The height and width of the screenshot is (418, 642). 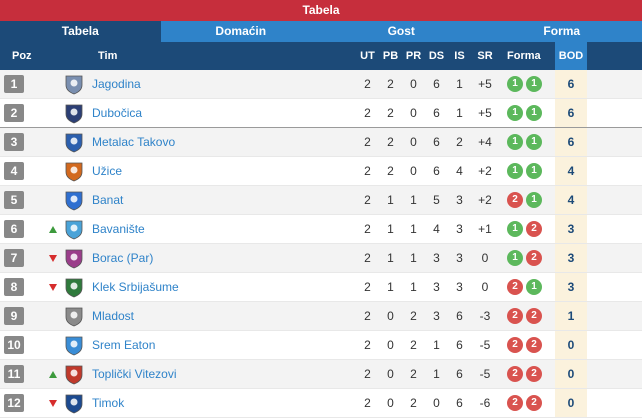 I want to click on team-link: Borac (Par), so click(x=122, y=258).